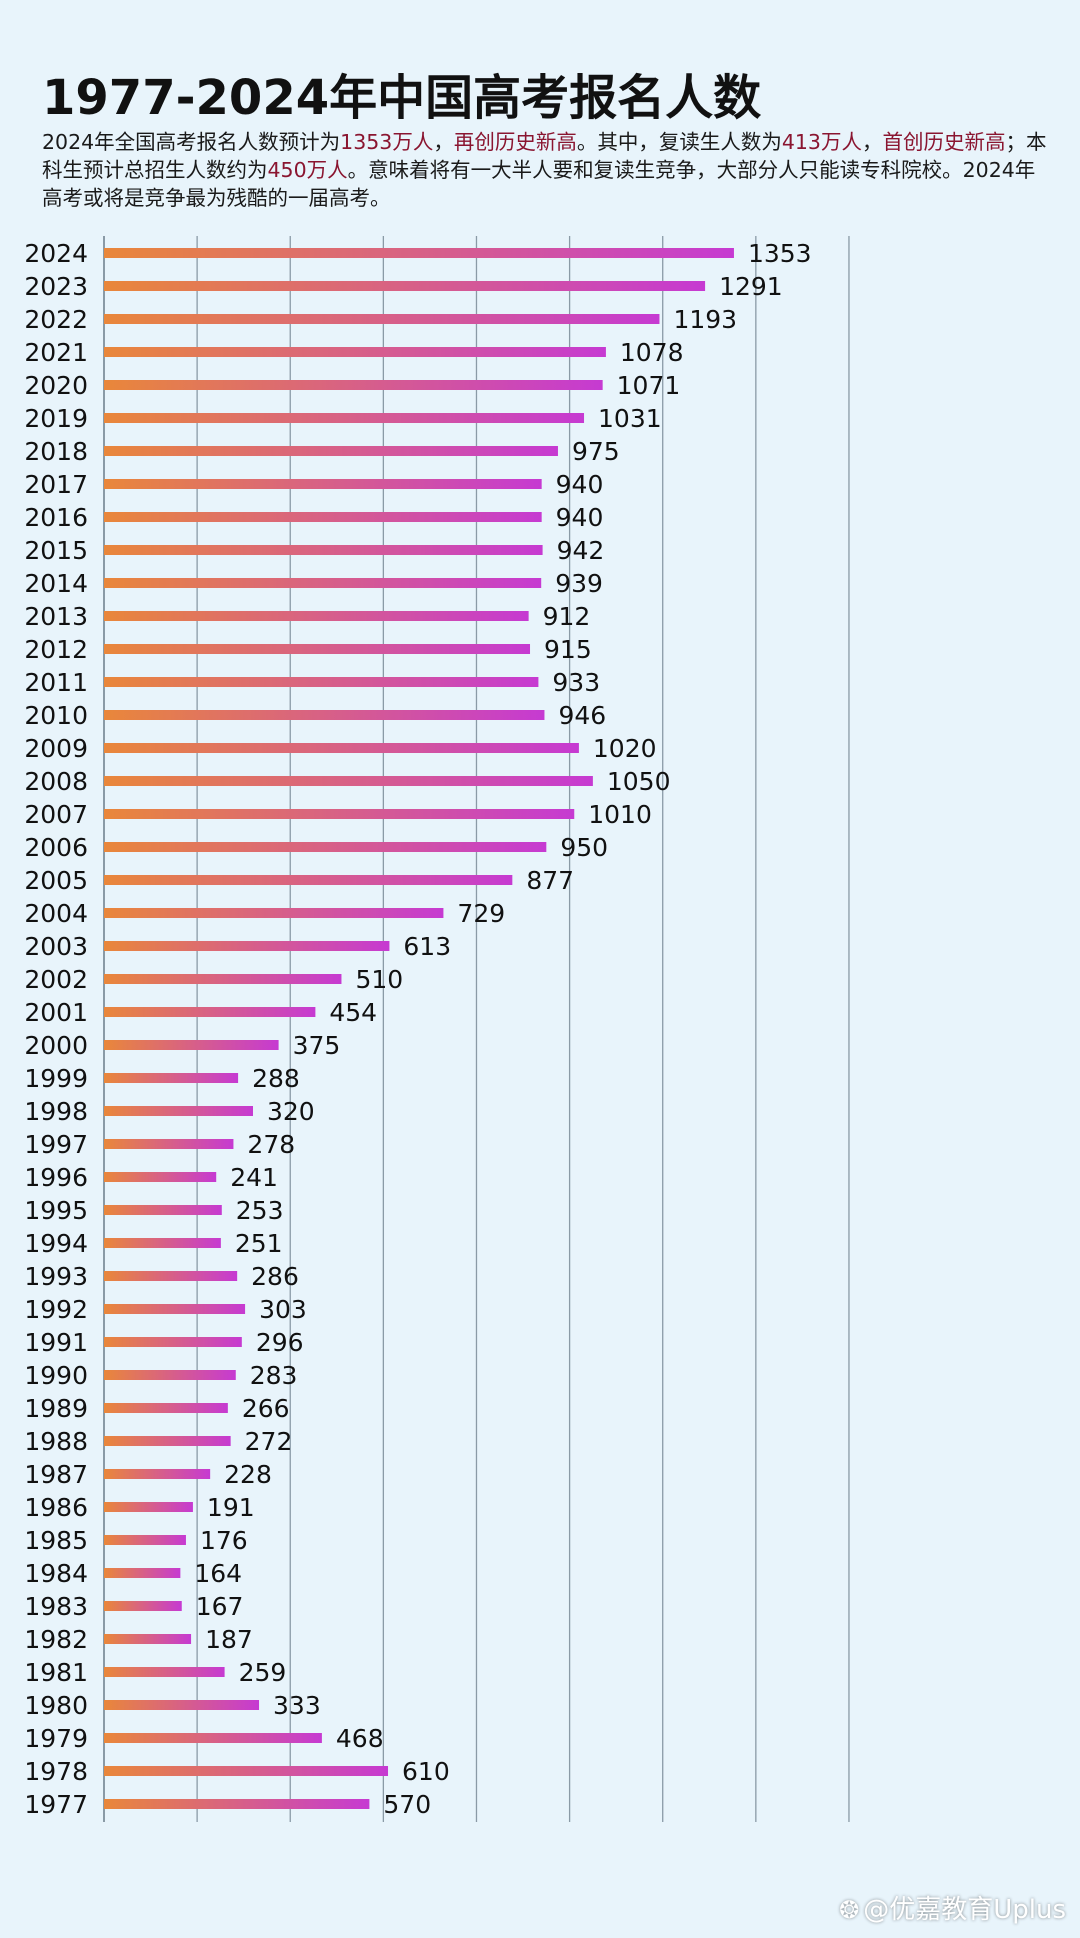 This screenshot has width=1080, height=1938. I want to click on year-label-1986: 1986, so click(56, 1507).